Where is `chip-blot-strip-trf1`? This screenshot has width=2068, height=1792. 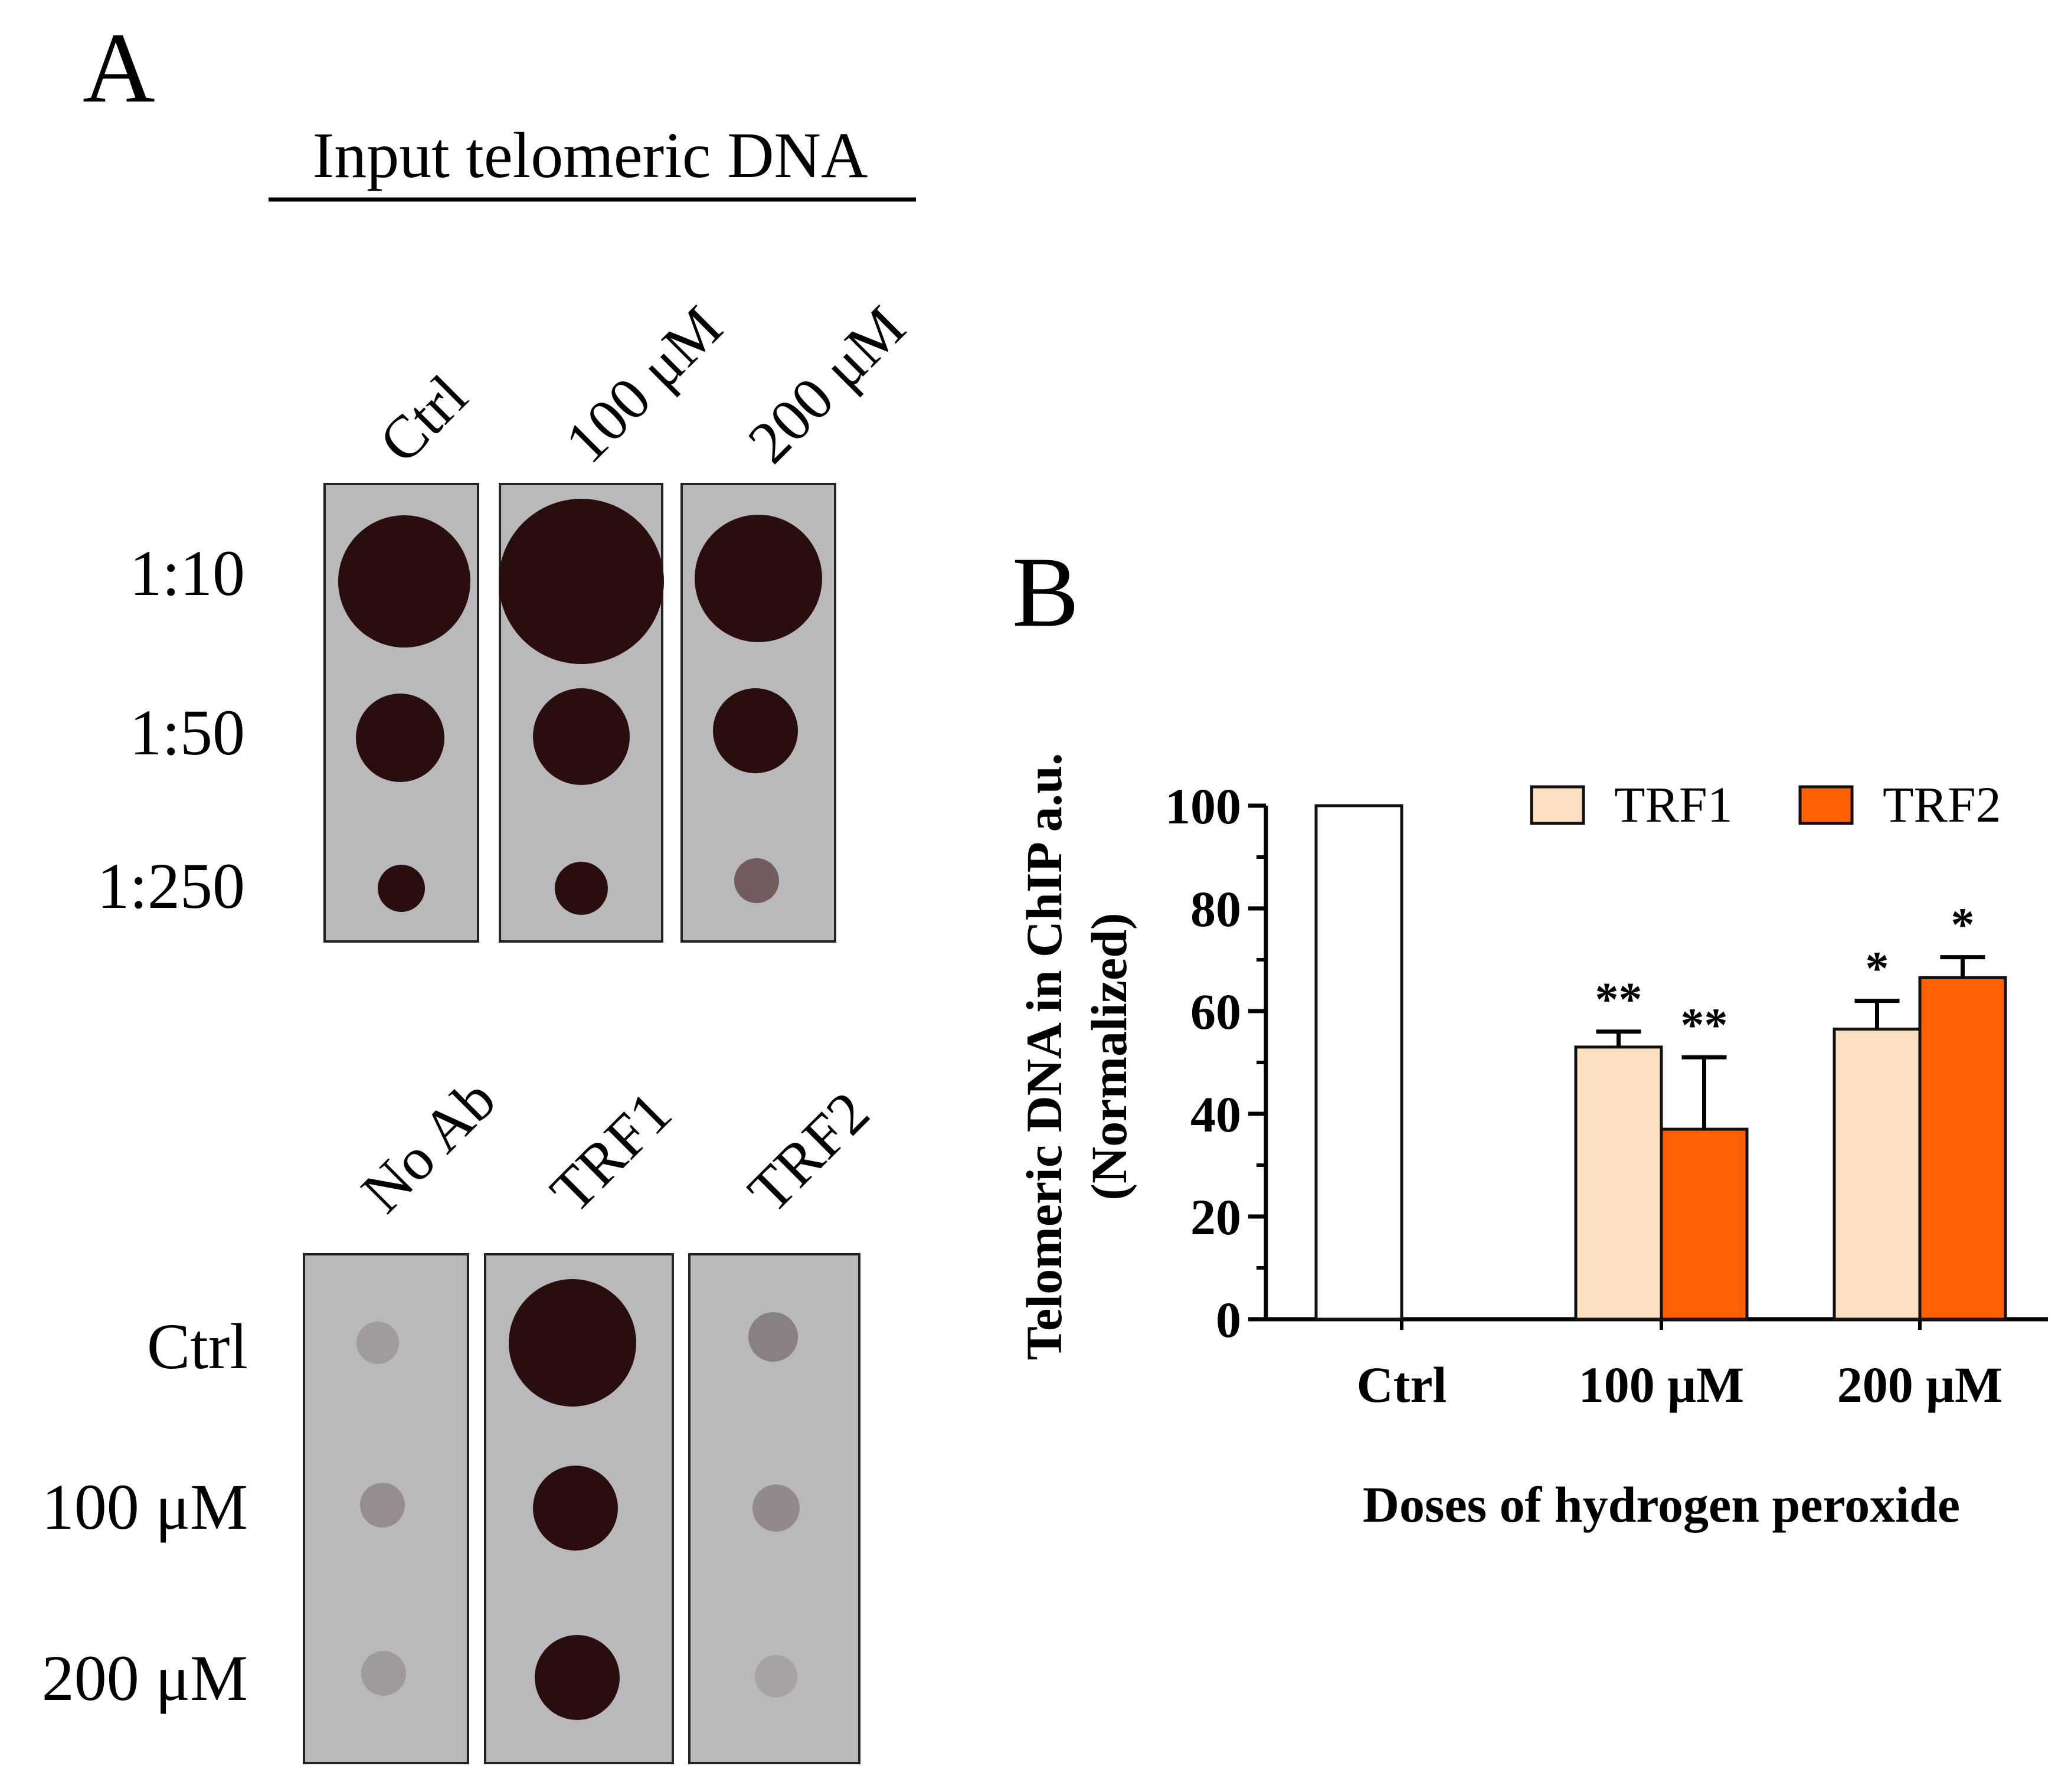 chip-blot-strip-trf1 is located at coordinates (579, 1508).